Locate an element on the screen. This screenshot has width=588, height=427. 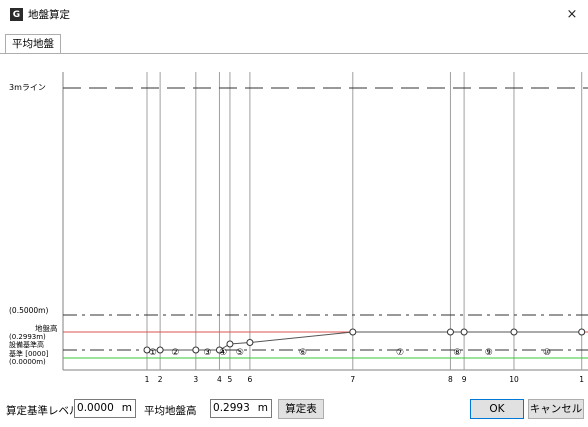
x-tick-label-2: 2 is located at coordinates (160, 379).